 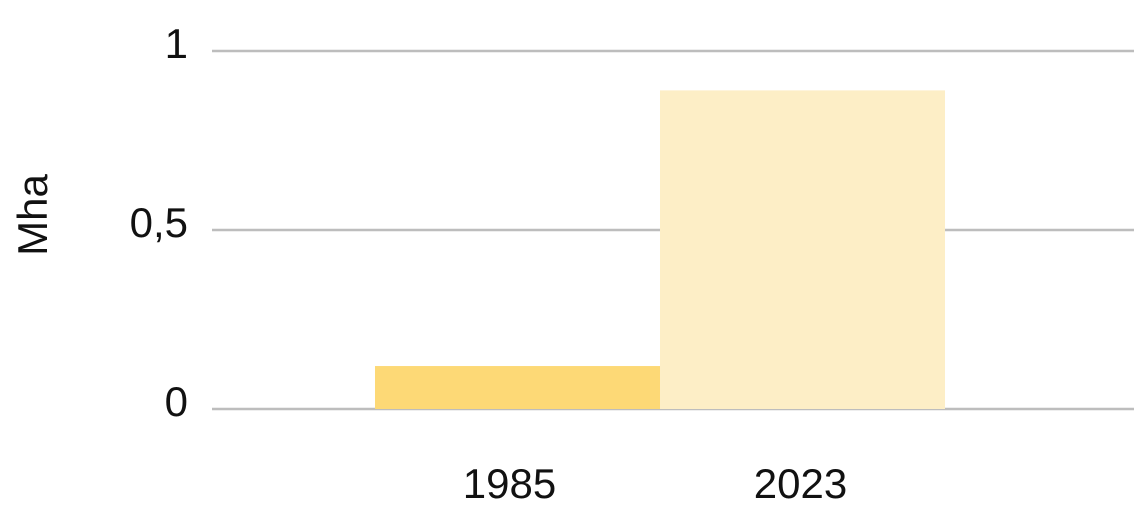 What do you see at coordinates (517, 387) in the screenshot?
I see `bar` at bounding box center [517, 387].